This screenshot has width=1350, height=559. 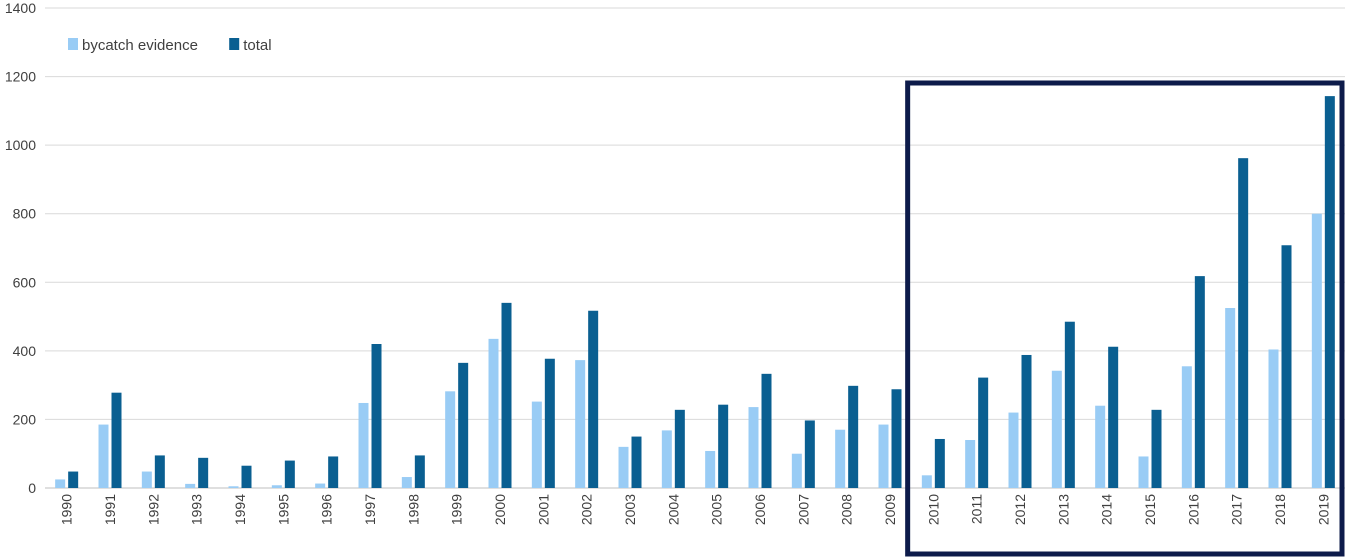 What do you see at coordinates (549, 423) in the screenshot?
I see `bar-total-2001` at bounding box center [549, 423].